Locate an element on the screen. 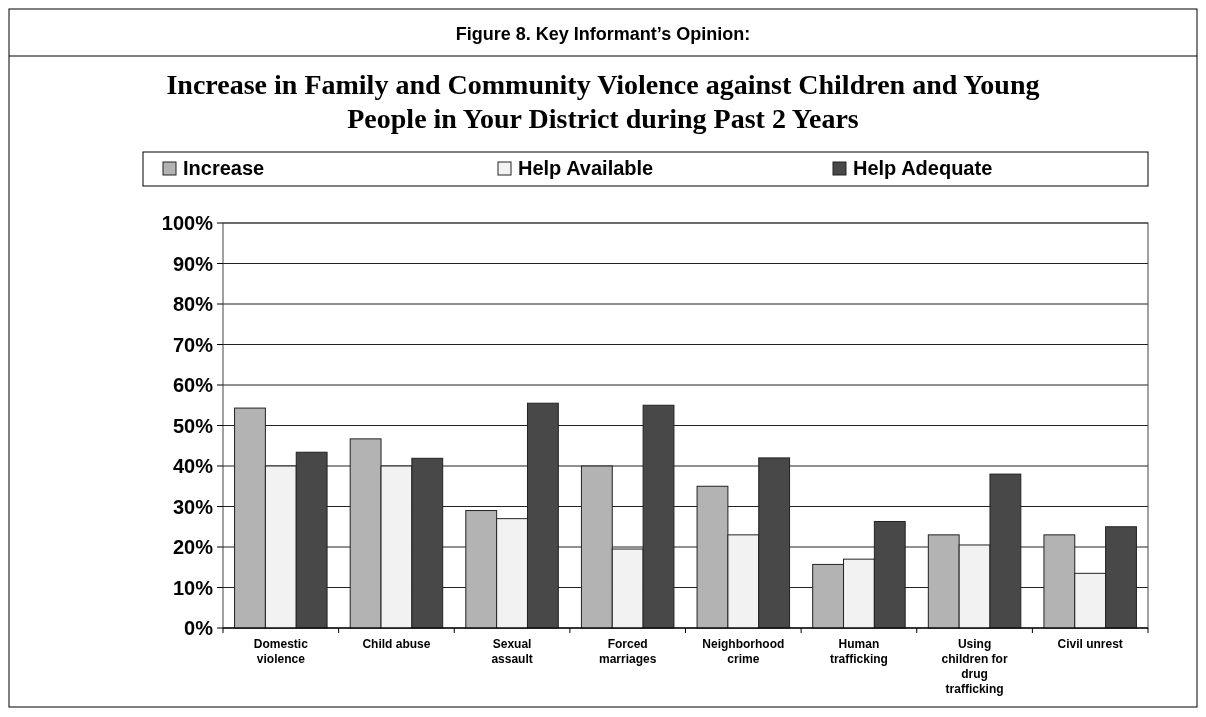 This screenshot has width=1206, height=717. y-tick-label: 40% is located at coordinates (193, 466).